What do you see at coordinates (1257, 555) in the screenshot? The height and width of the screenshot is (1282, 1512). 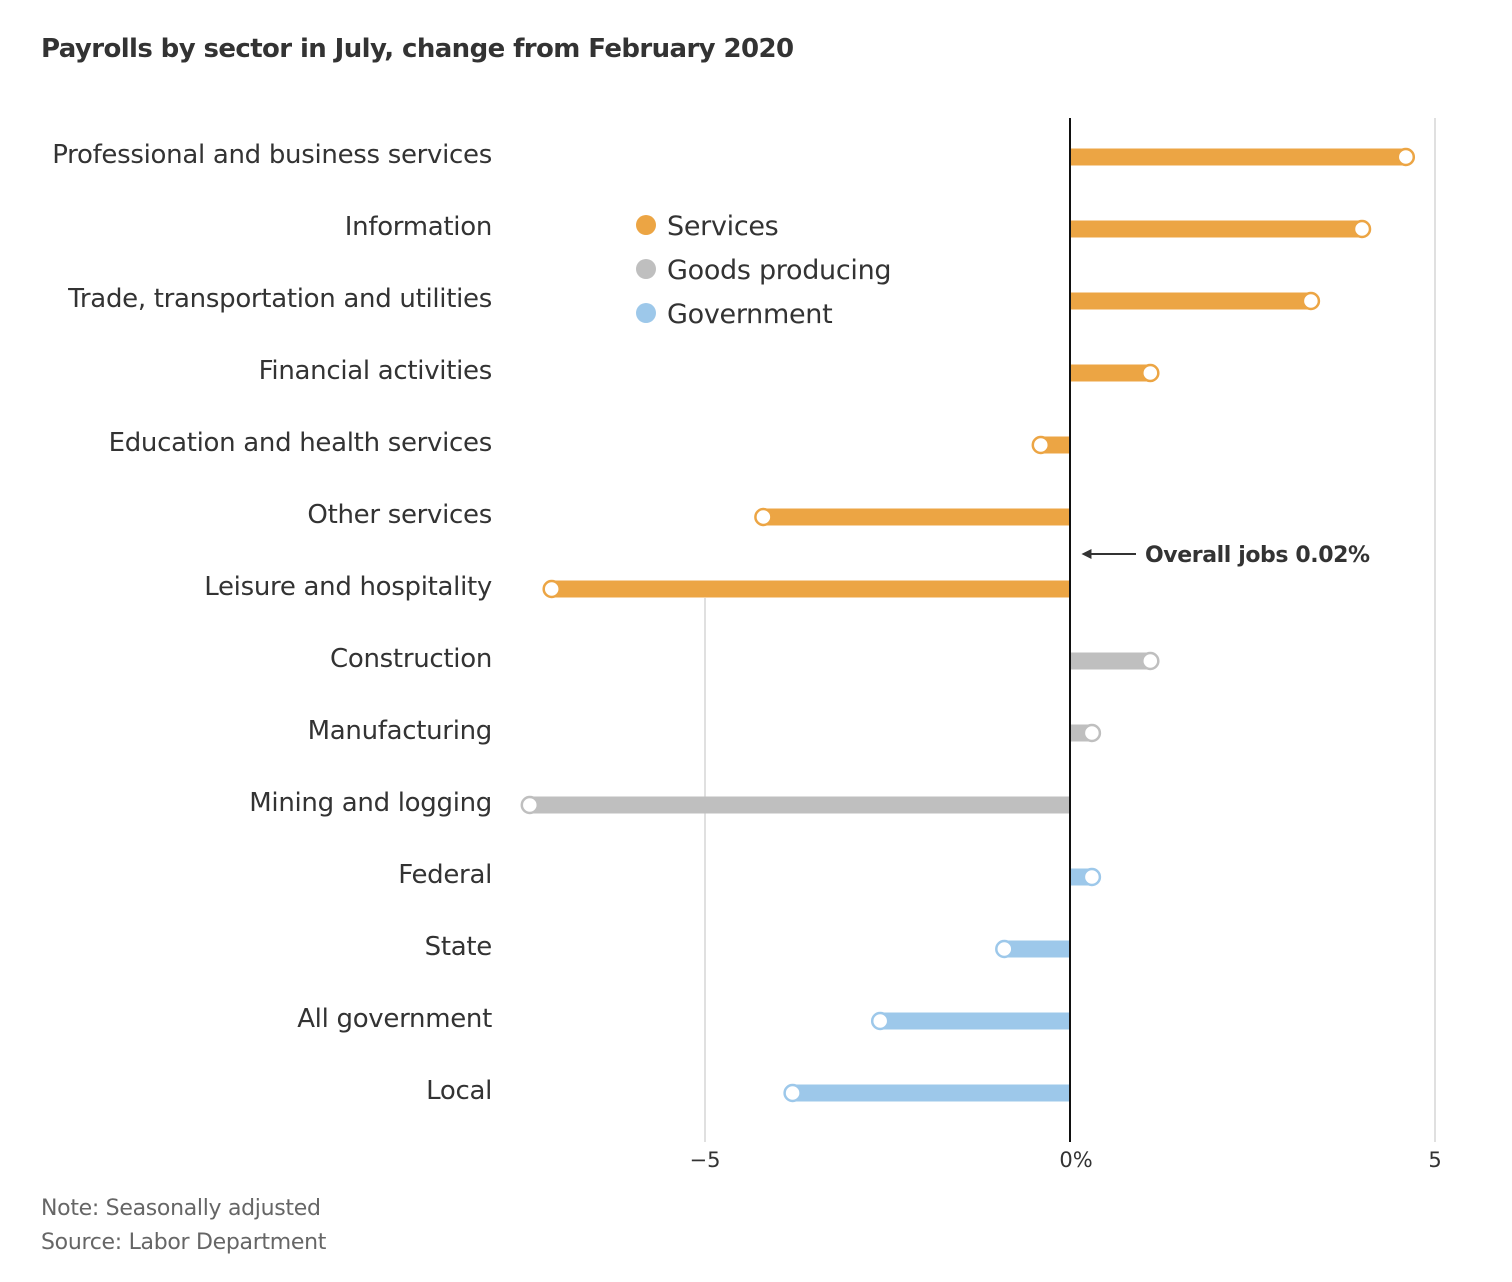 I see `annotation-label: Overall jobs 0.02%` at bounding box center [1257, 555].